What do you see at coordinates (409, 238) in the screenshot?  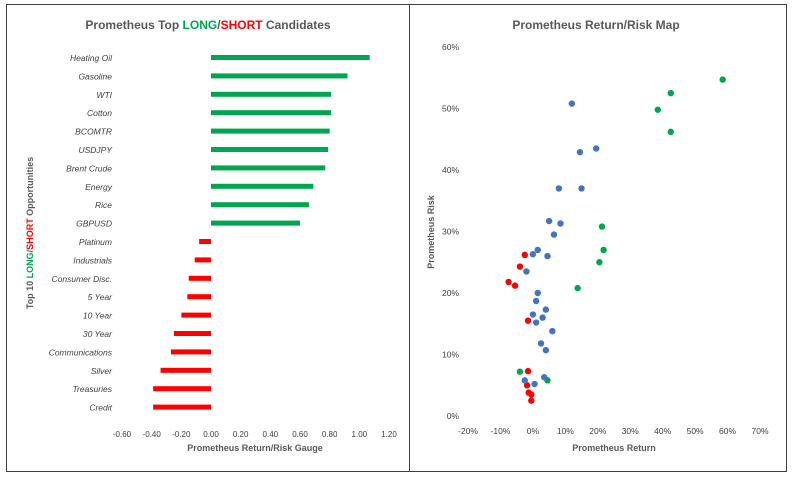 I see `panel-divider` at bounding box center [409, 238].